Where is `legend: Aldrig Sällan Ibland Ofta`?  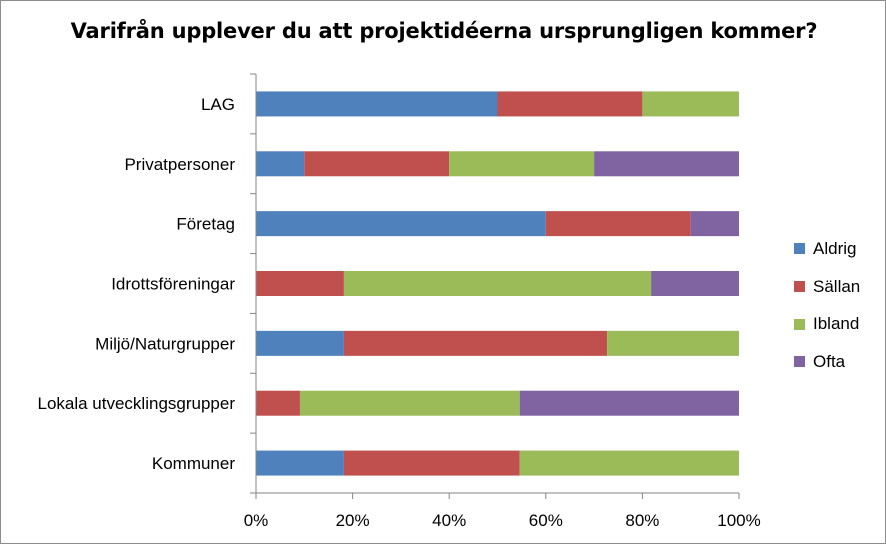
legend: Aldrig Sällan Ibland Ofta is located at coordinates (827, 305).